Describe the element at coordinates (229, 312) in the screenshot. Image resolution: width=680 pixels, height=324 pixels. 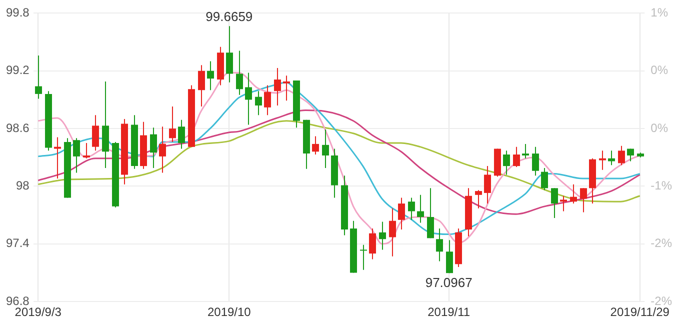
I see `x-tick-label: 2019/10` at that location.